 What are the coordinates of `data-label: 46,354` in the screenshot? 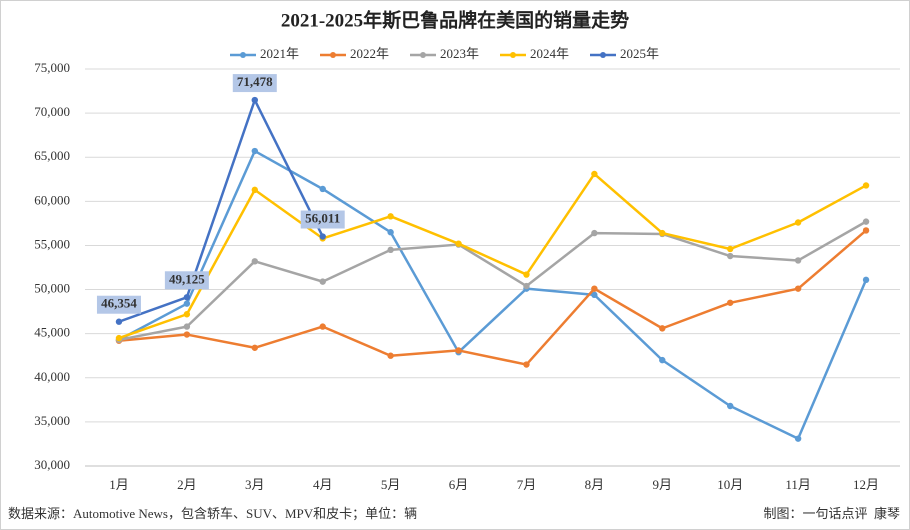 It's located at (119, 303).